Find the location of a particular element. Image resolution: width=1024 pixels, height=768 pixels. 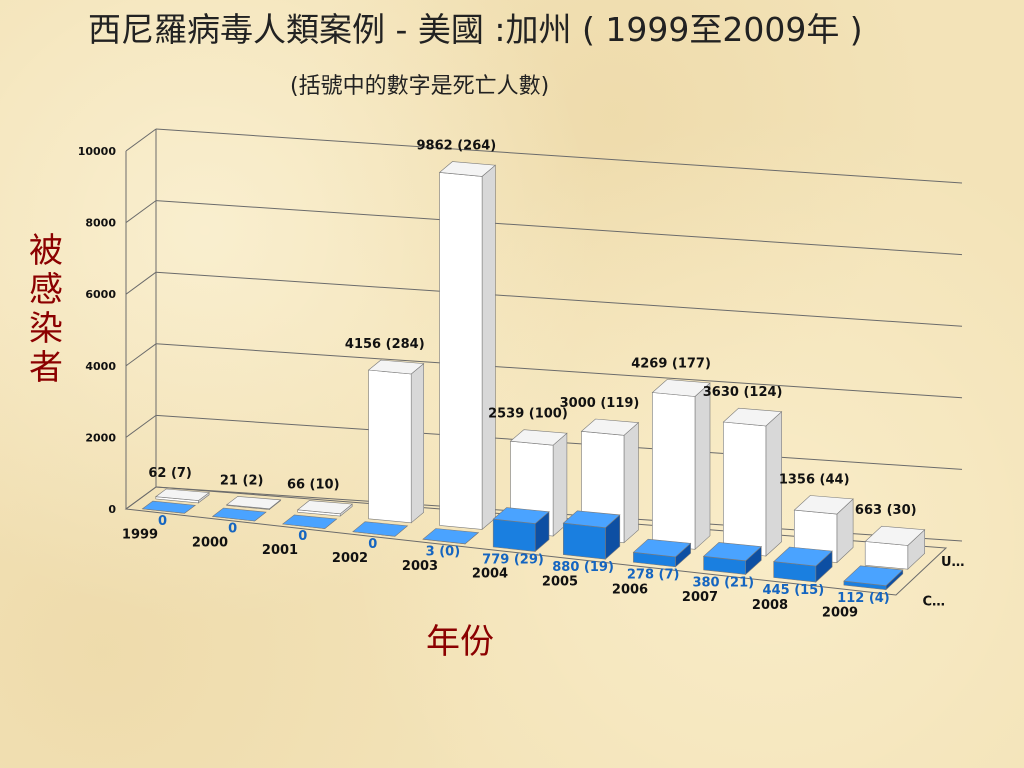

data-label-front: 779 (29) is located at coordinates (513, 559).